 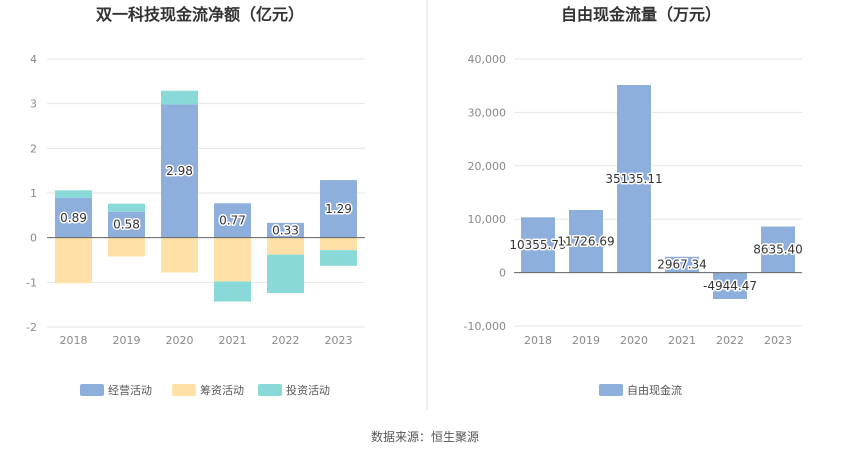 I want to click on data-label: 11726.69, so click(x=585, y=241).